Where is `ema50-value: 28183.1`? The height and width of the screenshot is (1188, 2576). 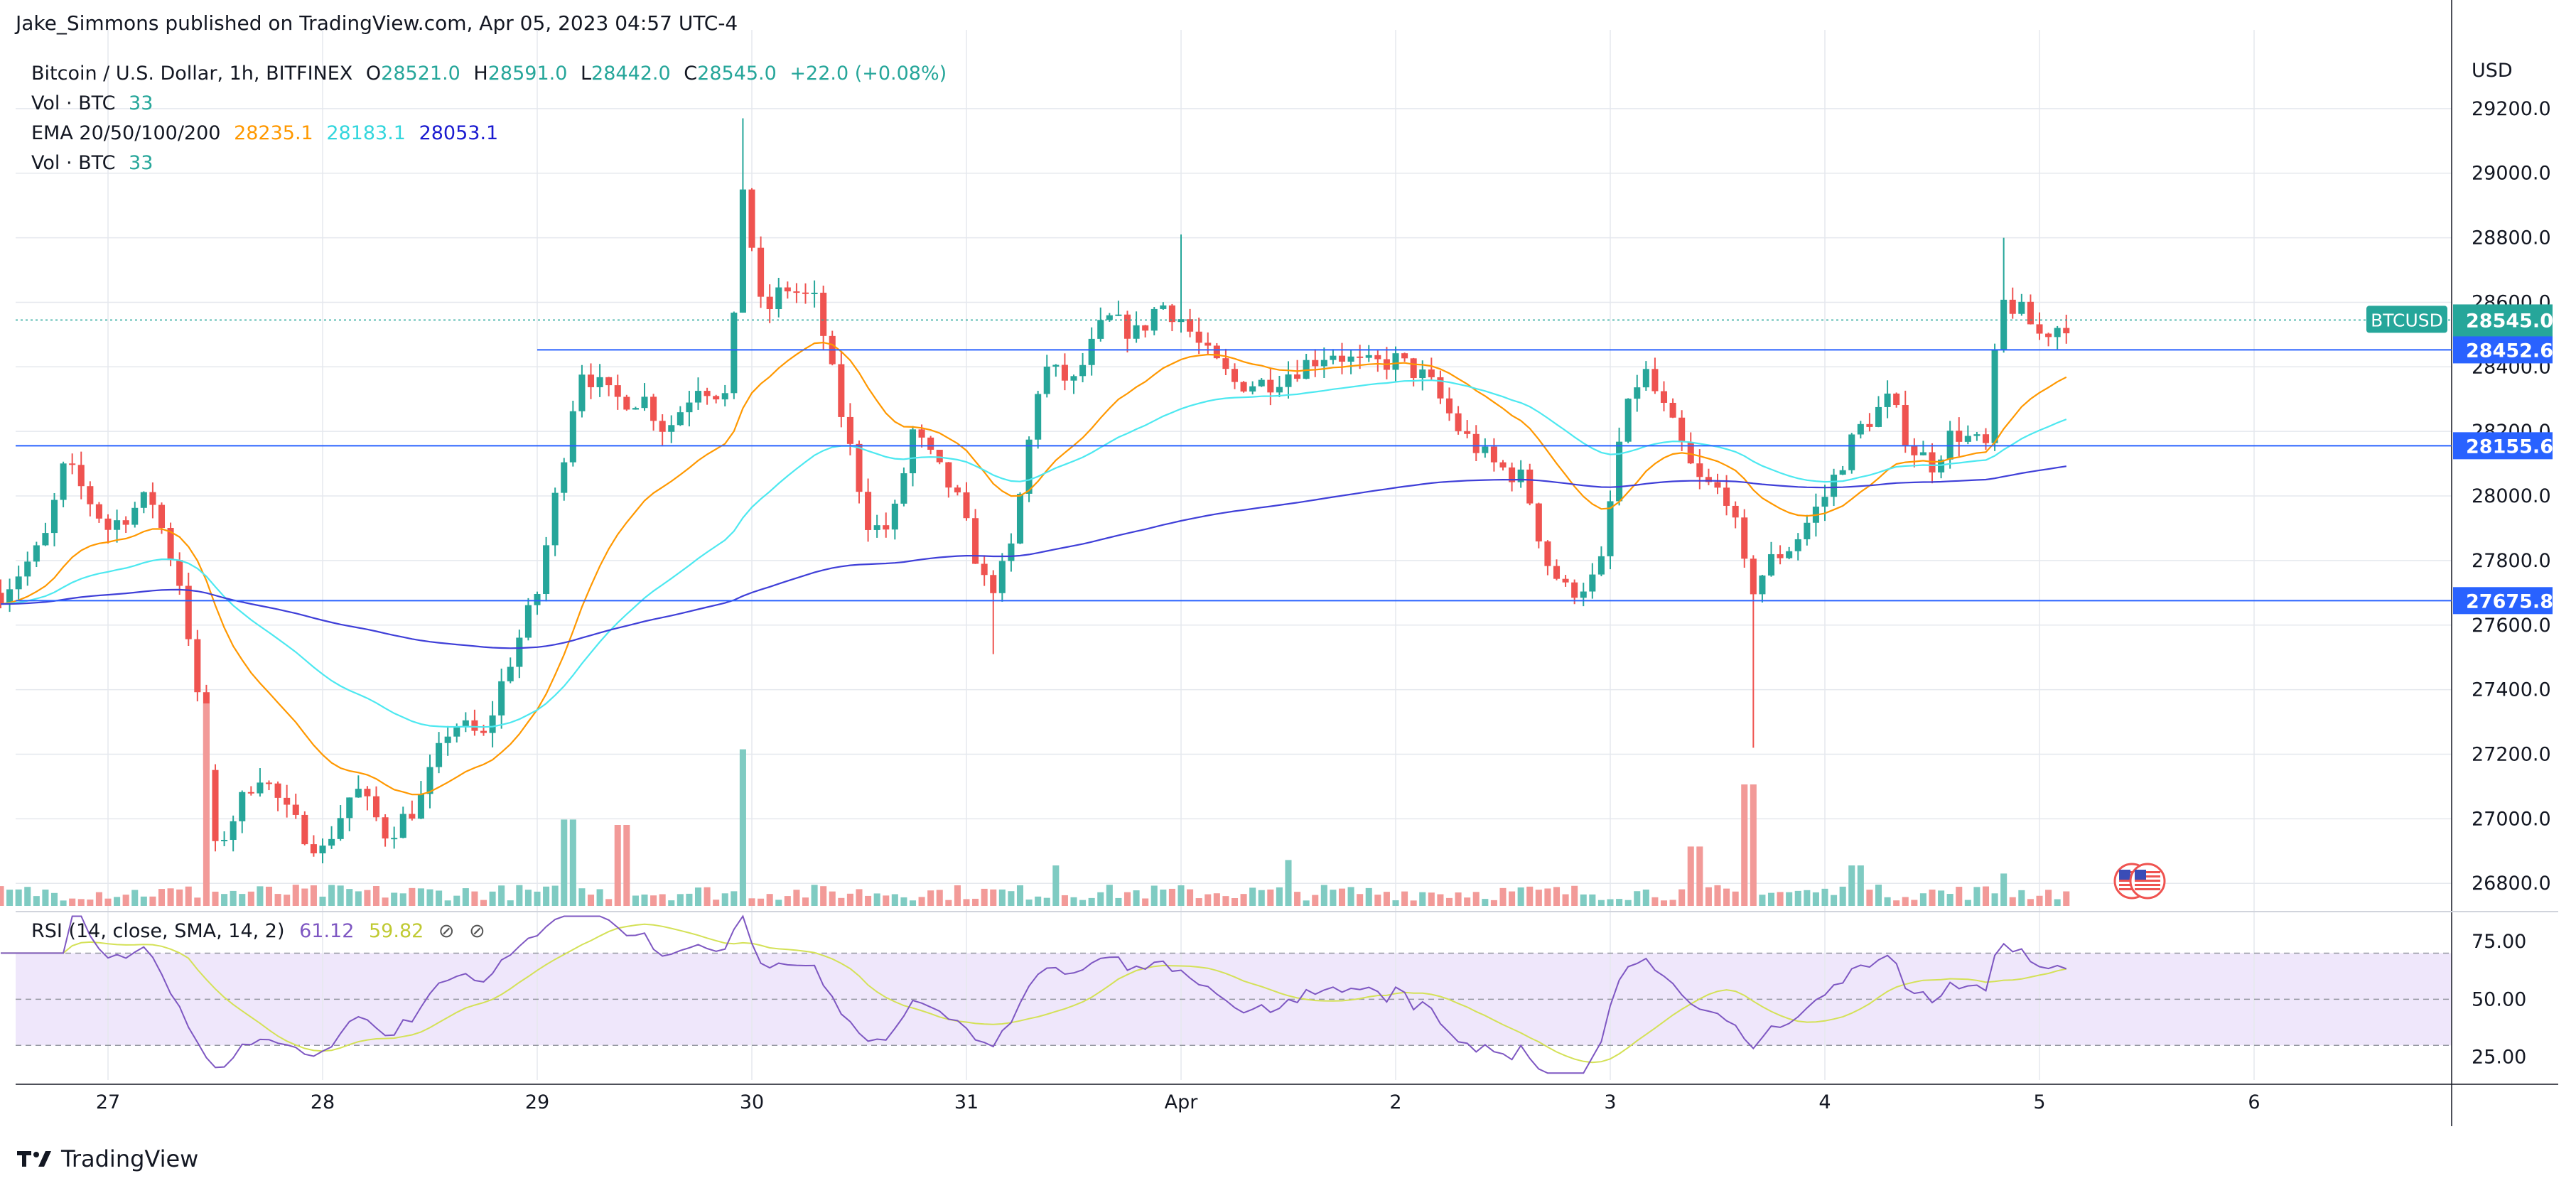
ema50-value: 28183.1 is located at coordinates (366, 133).